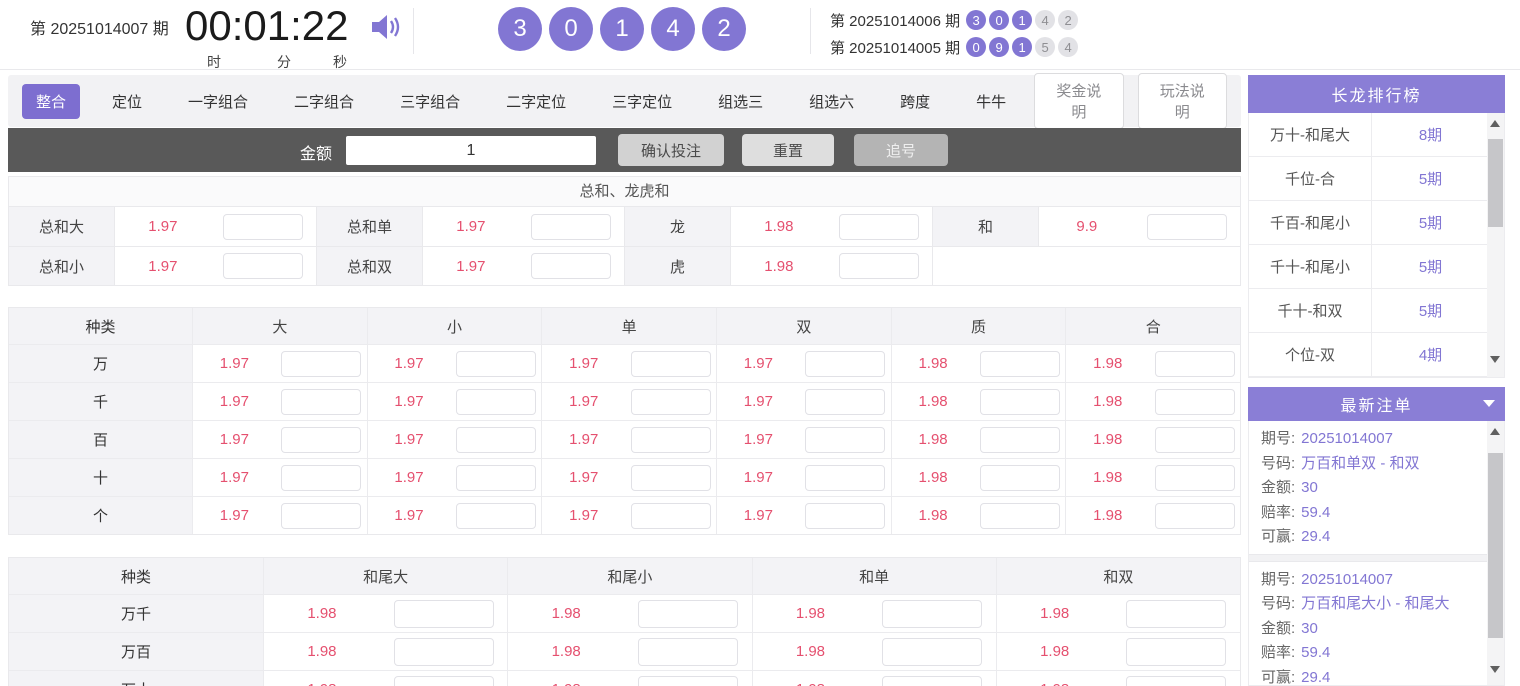 This screenshot has height=686, width=1520. I want to click on table-row: 百 1.97 1.97 1.97 1.97 1.98 1.98, so click(624, 439).